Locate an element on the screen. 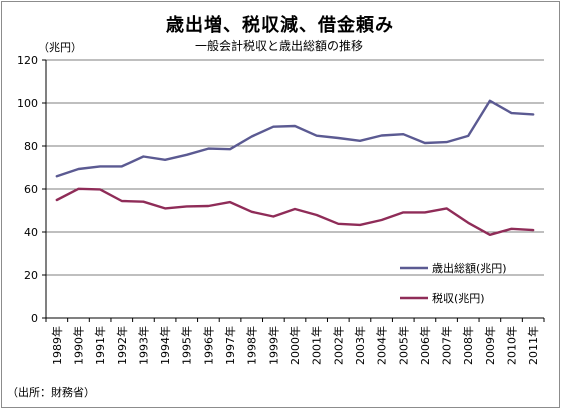  source-note: （出所：財務省） is located at coordinates (51, 392).